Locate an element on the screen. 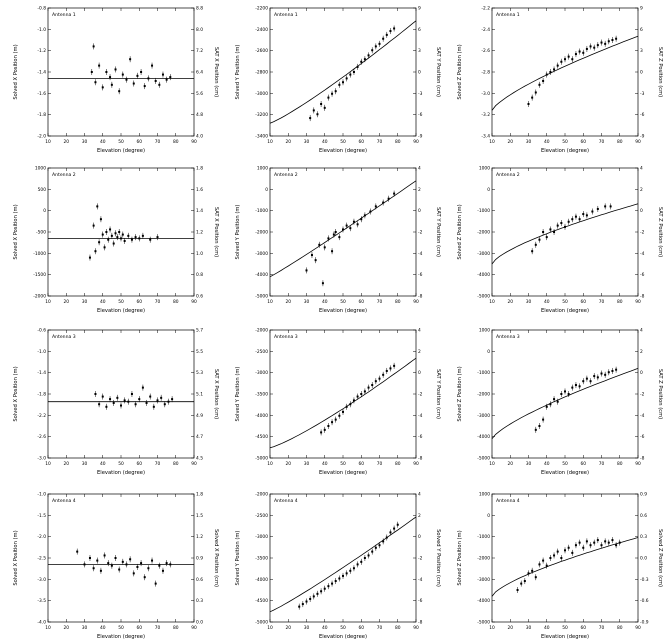  y2-tick-label: -0.3 is located at coordinates (644, 580).